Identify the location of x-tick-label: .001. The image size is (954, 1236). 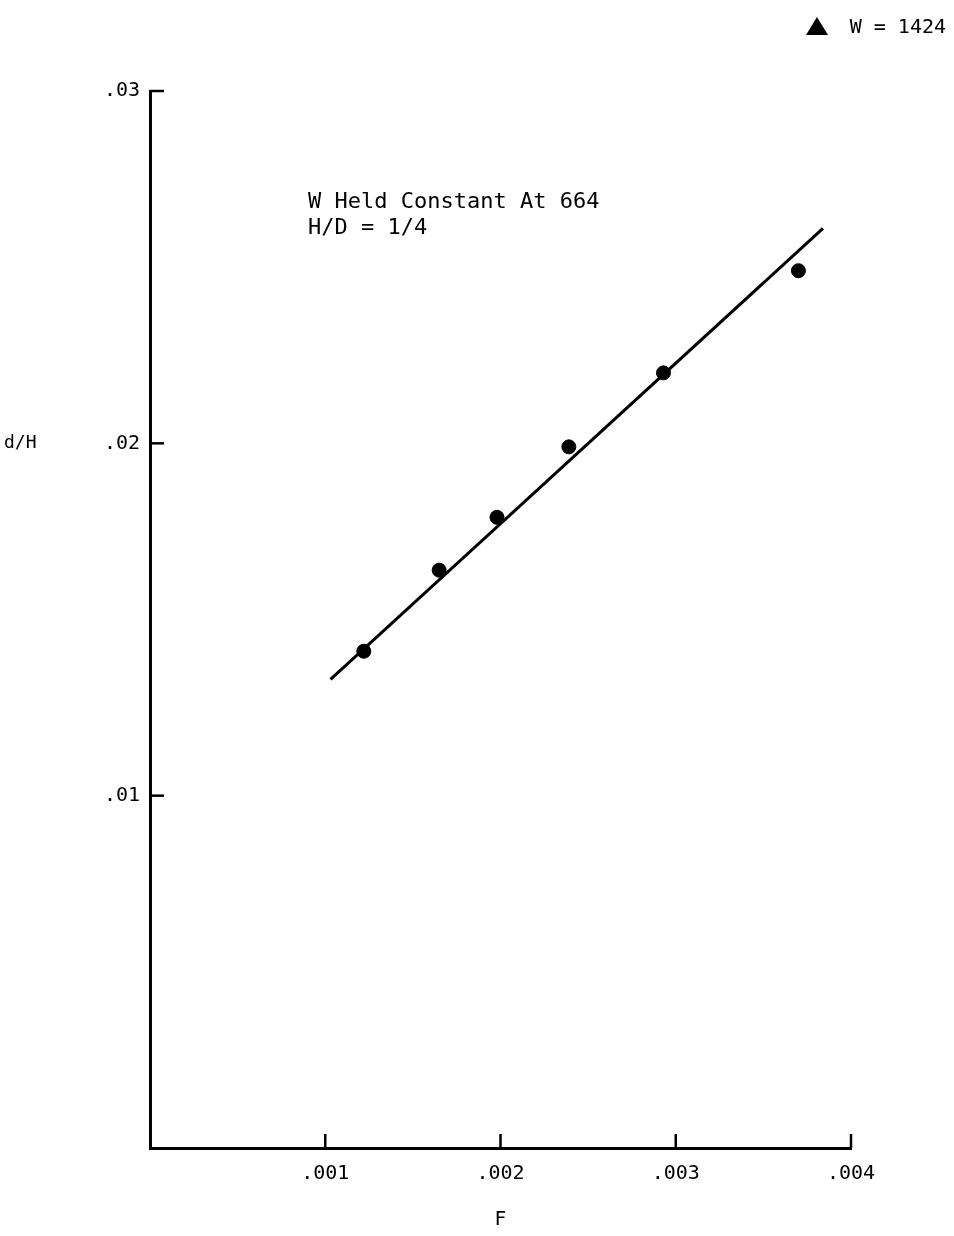
(325, 1172).